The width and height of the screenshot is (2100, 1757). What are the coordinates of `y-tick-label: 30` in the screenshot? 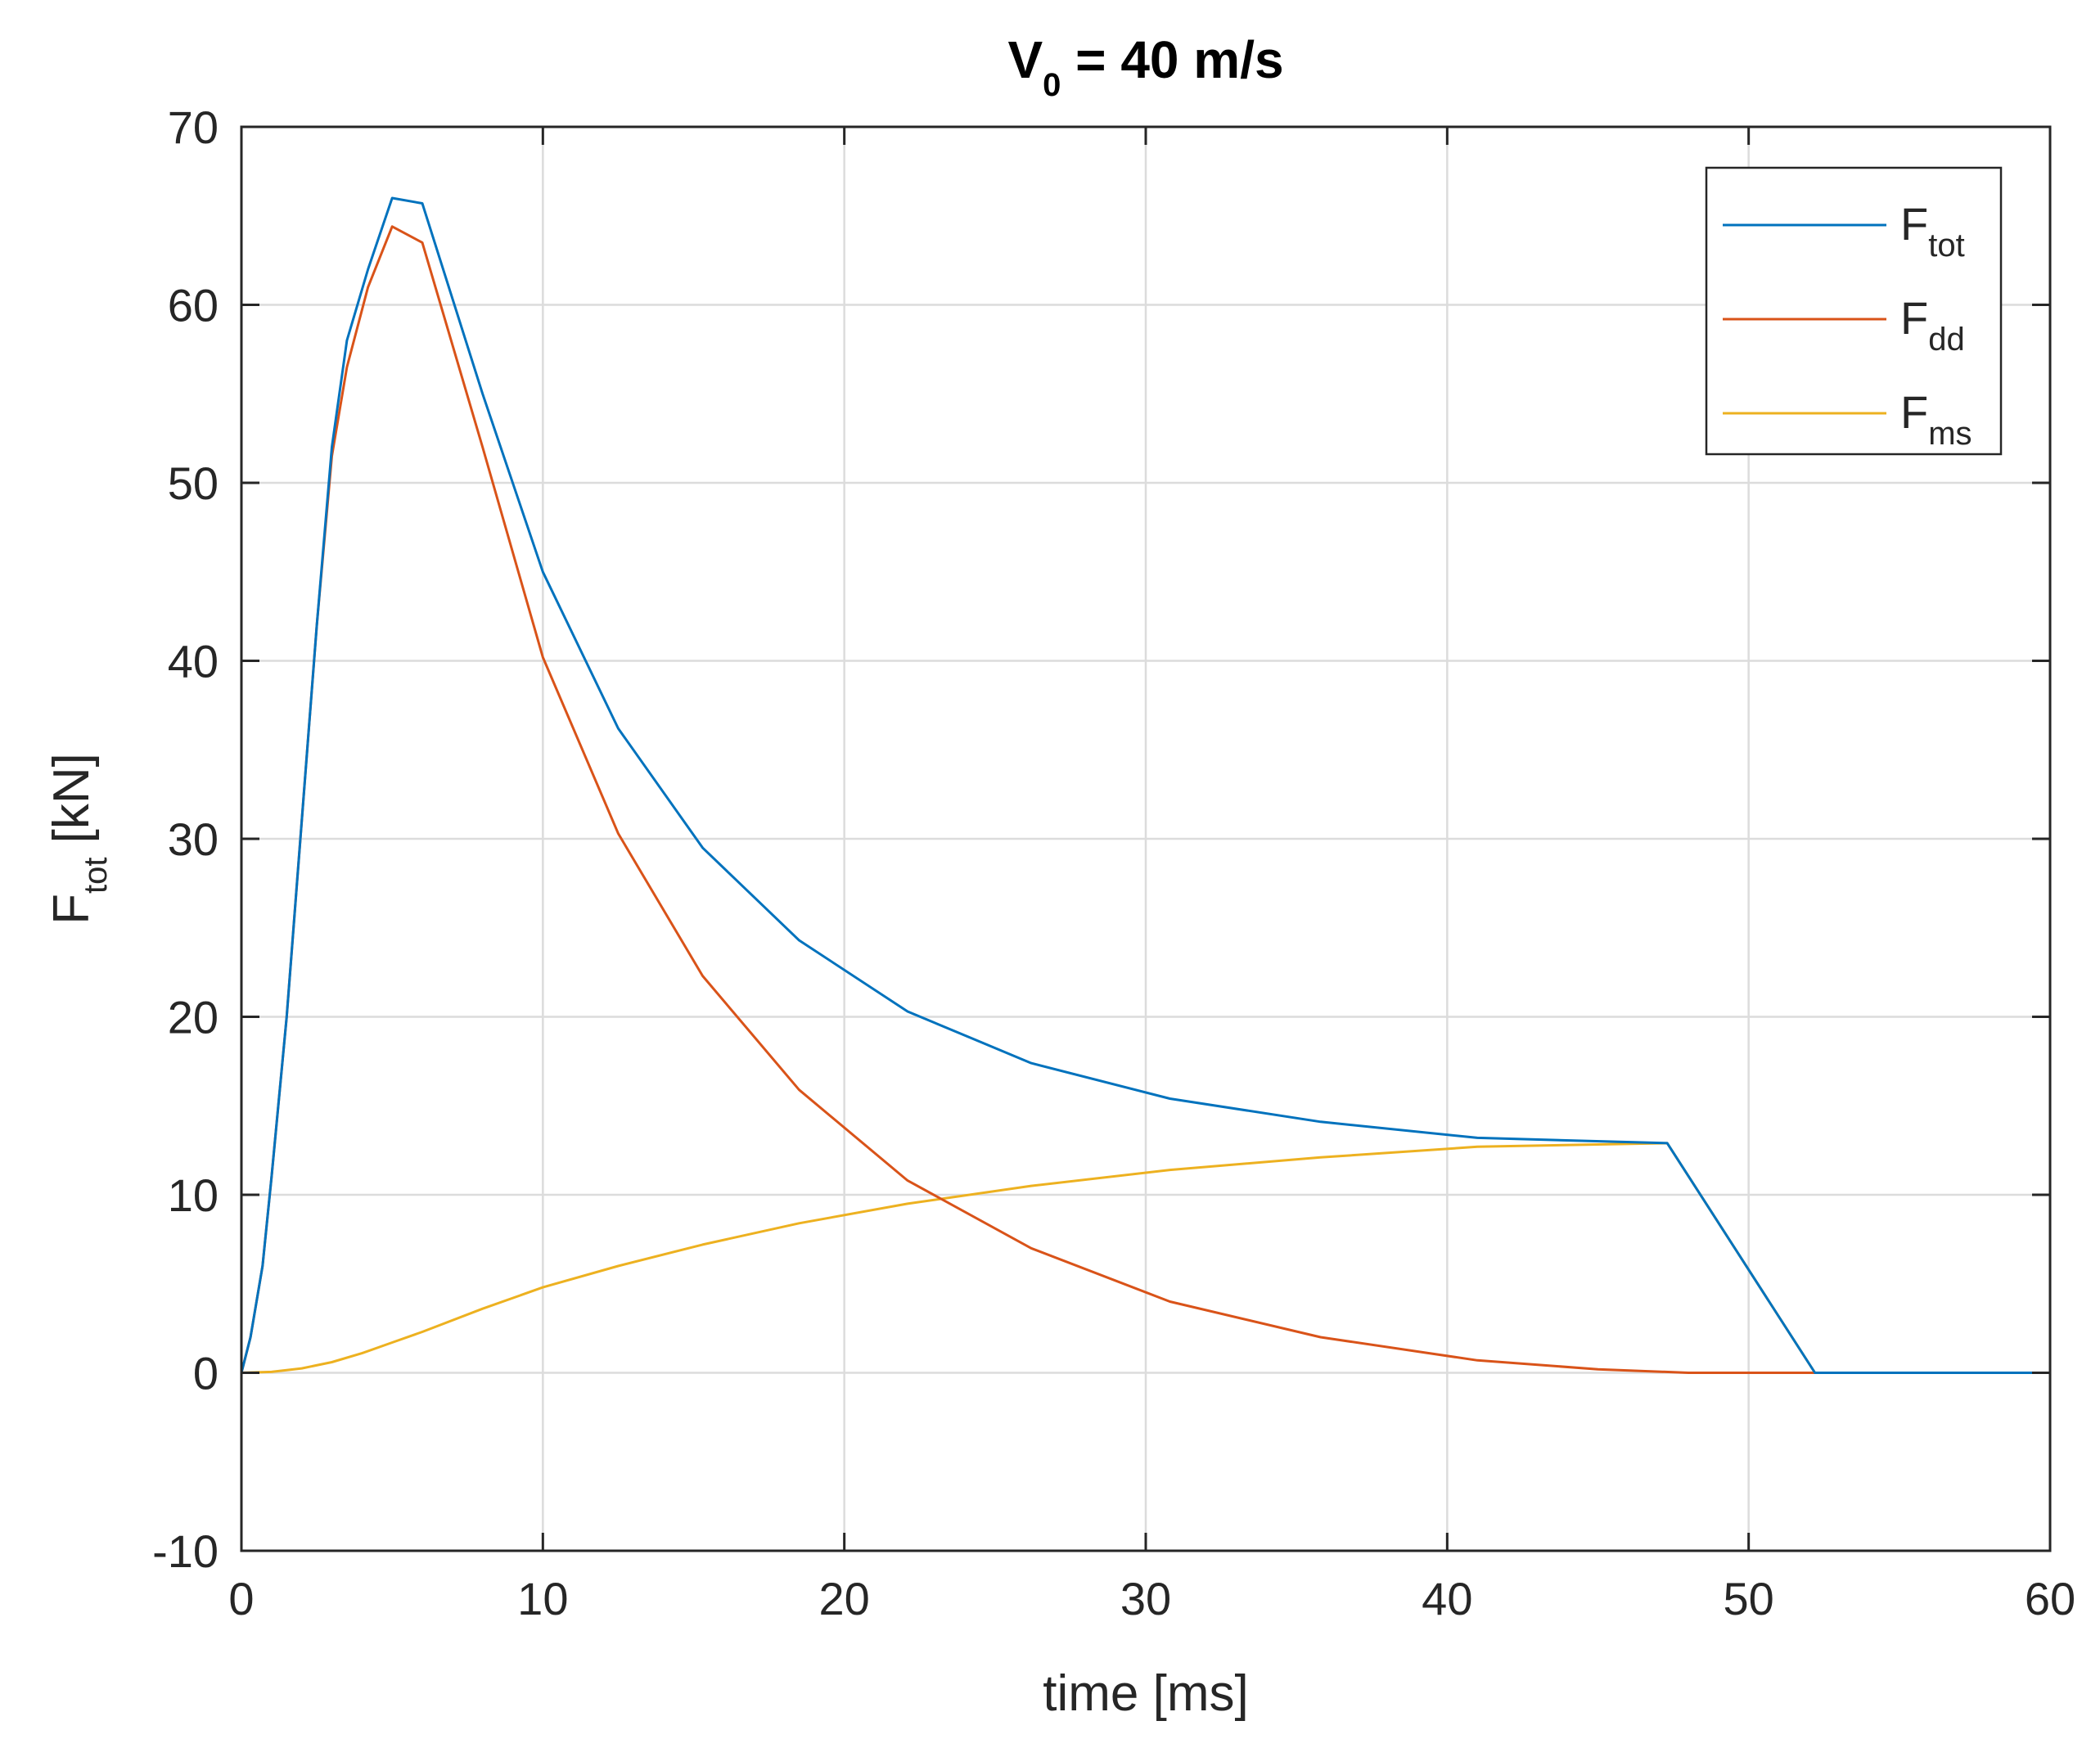 It's located at (193, 839).